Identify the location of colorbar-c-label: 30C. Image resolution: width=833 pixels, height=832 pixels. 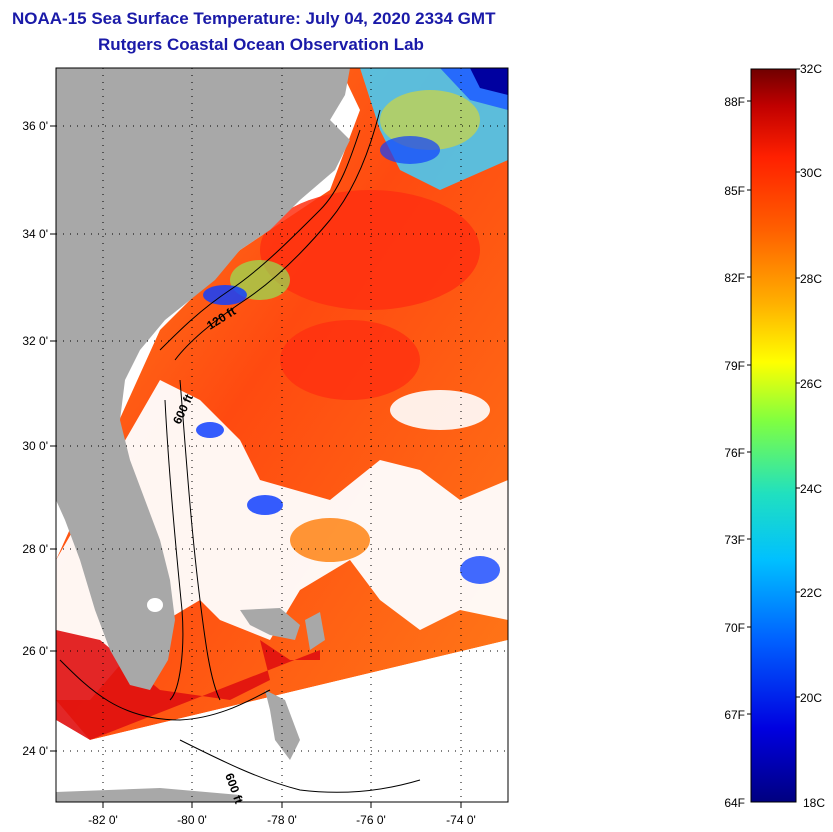
(811, 173).